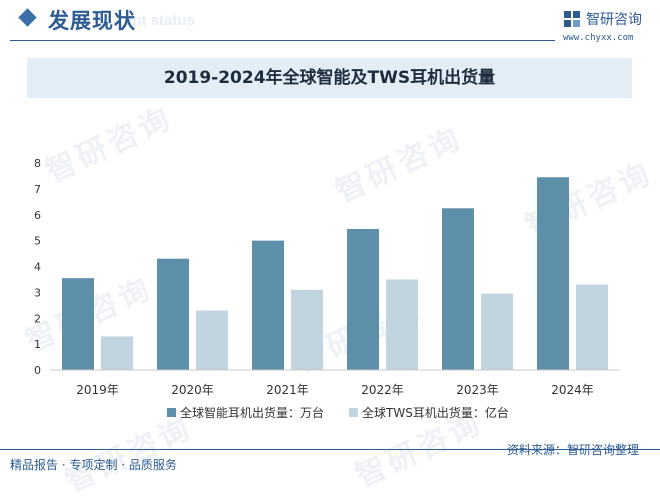 The height and width of the screenshot is (501, 660). I want to click on logo: 智研咨询 www.chyxx.com, so click(610, 28).